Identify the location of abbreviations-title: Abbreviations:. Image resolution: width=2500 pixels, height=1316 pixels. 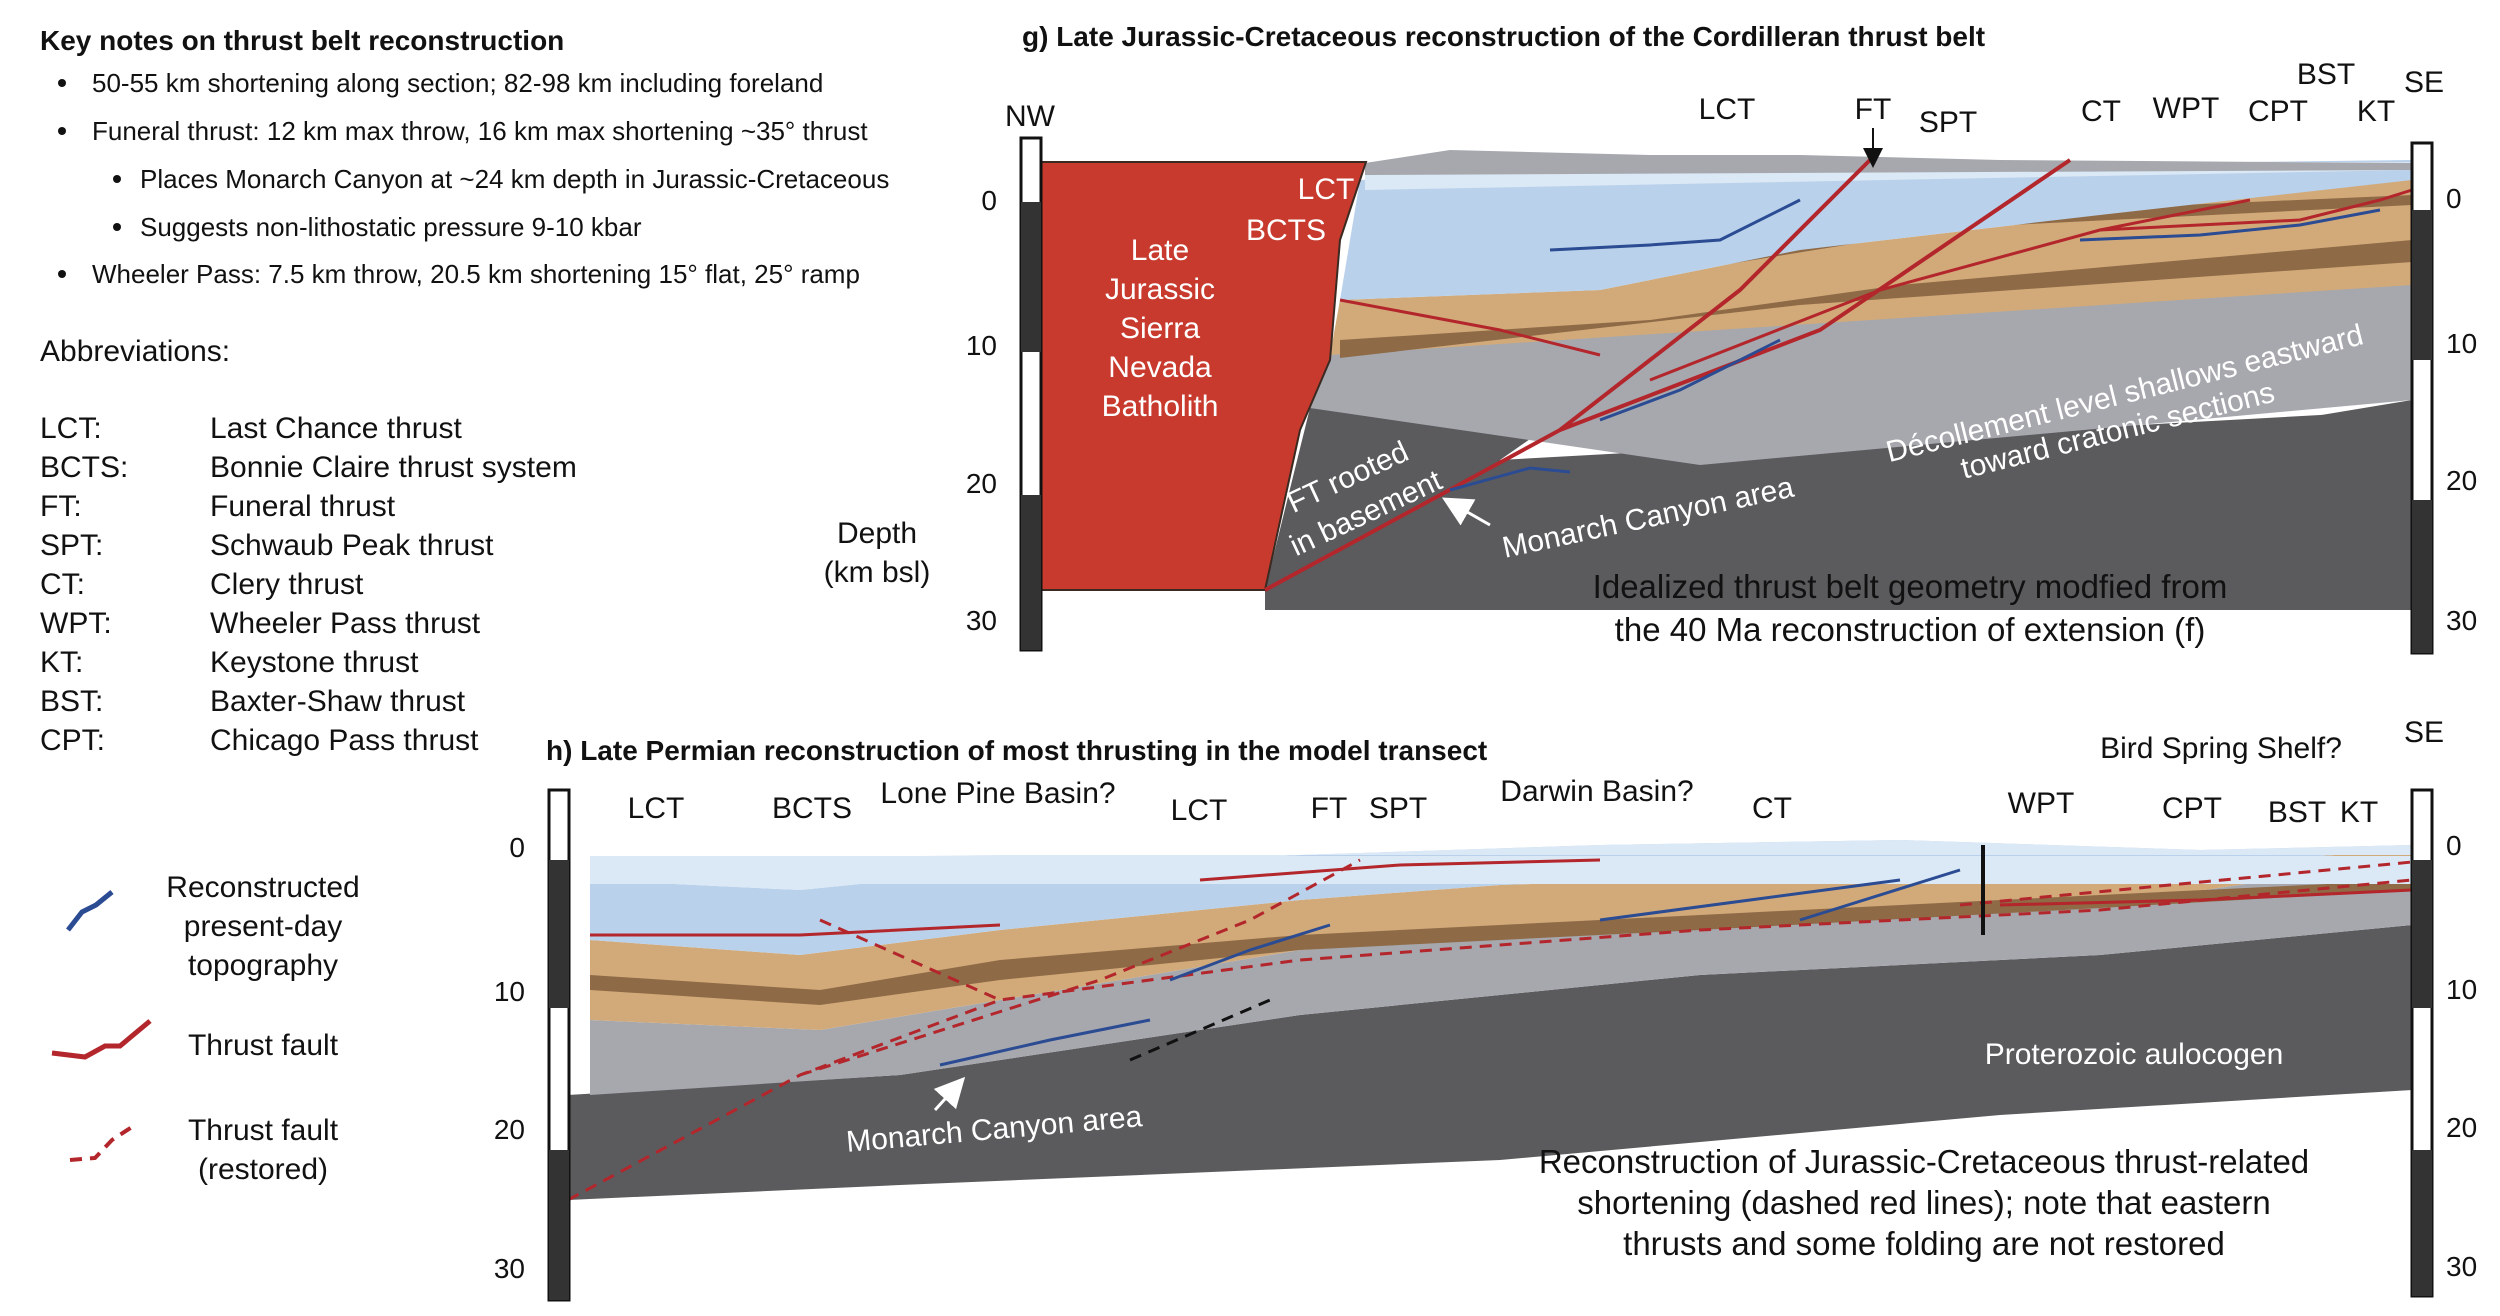
(135, 351).